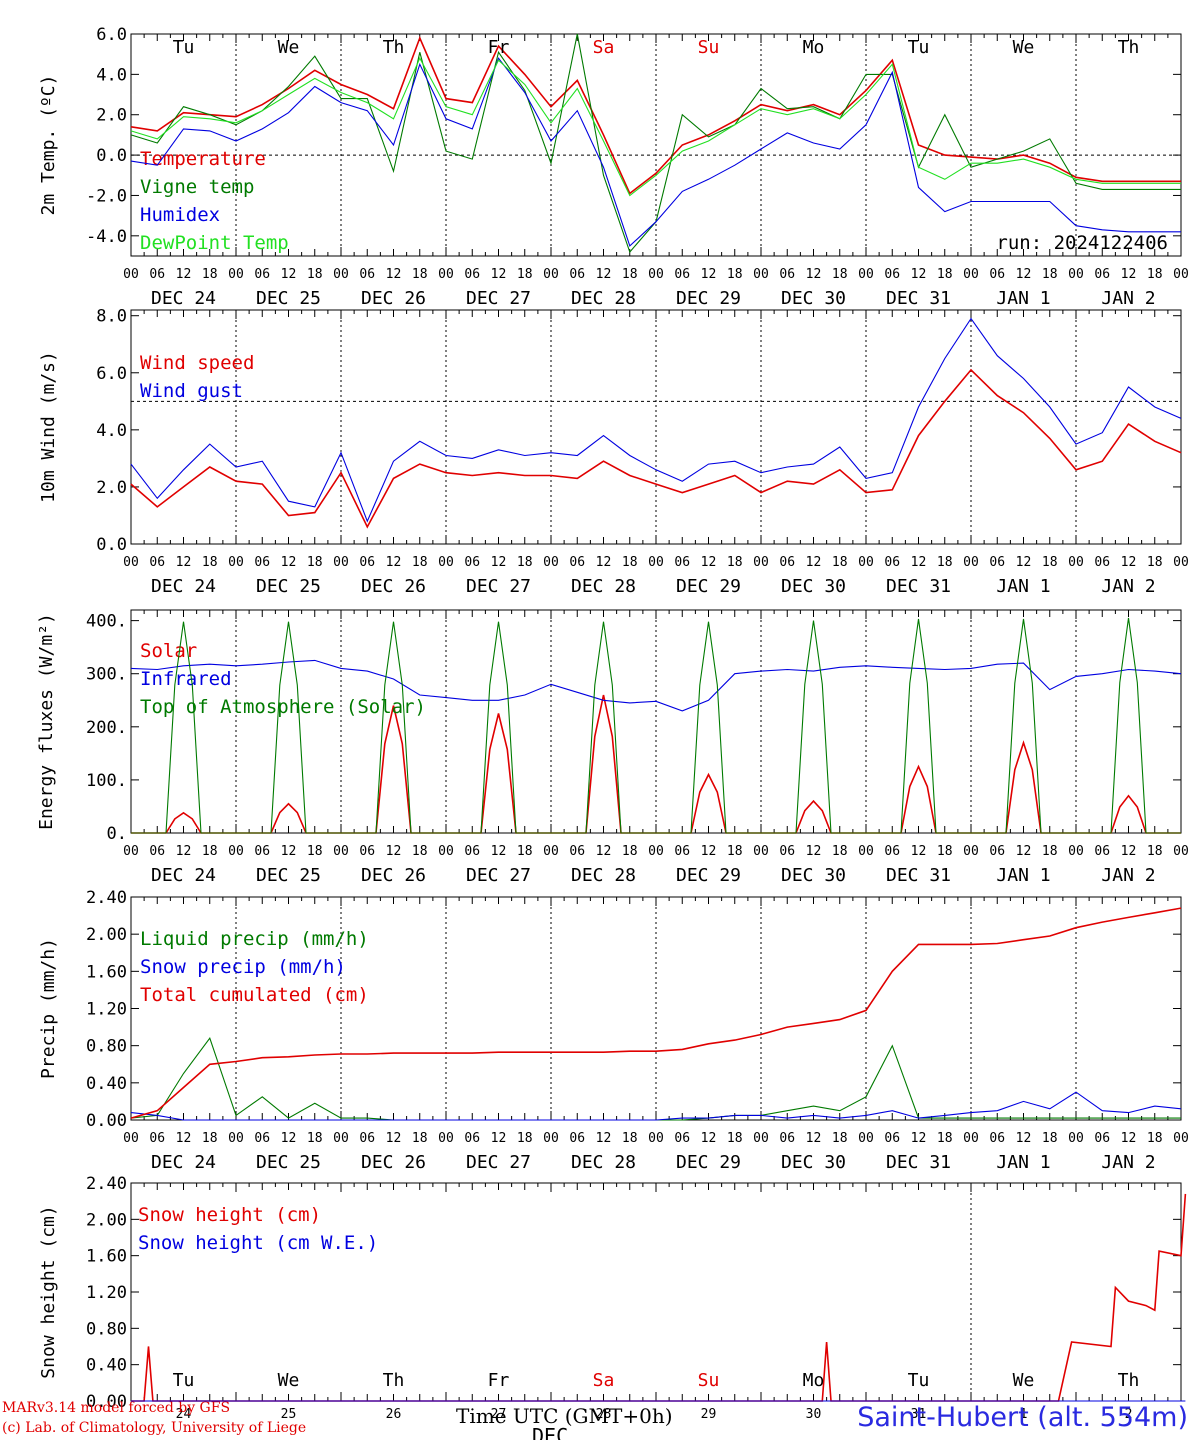  What do you see at coordinates (919, 1414) in the screenshot?
I see `day-number: 31` at bounding box center [919, 1414].